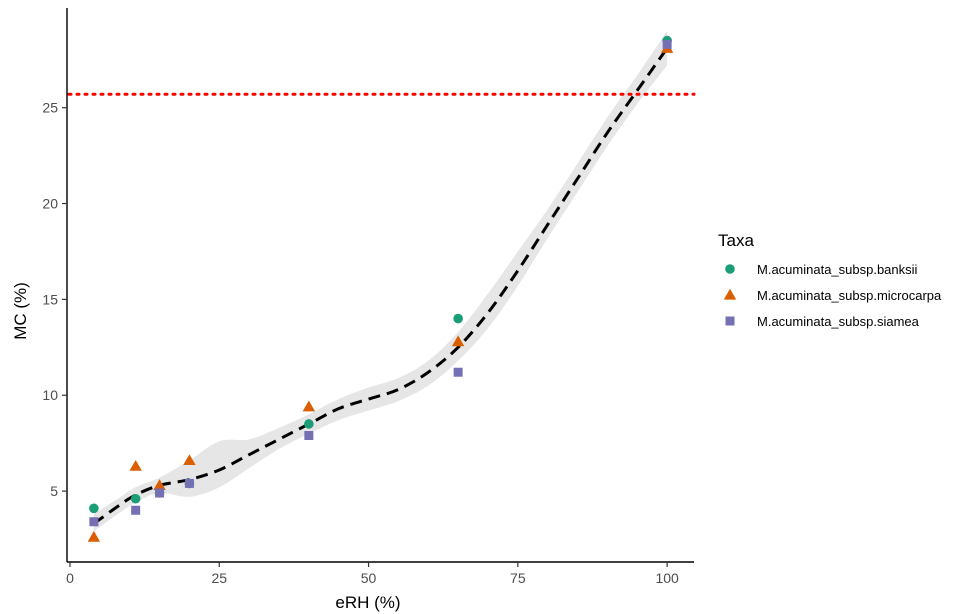 The image size is (973, 614). What do you see at coordinates (736, 240) in the screenshot?
I see `legend-title: Taxa` at bounding box center [736, 240].